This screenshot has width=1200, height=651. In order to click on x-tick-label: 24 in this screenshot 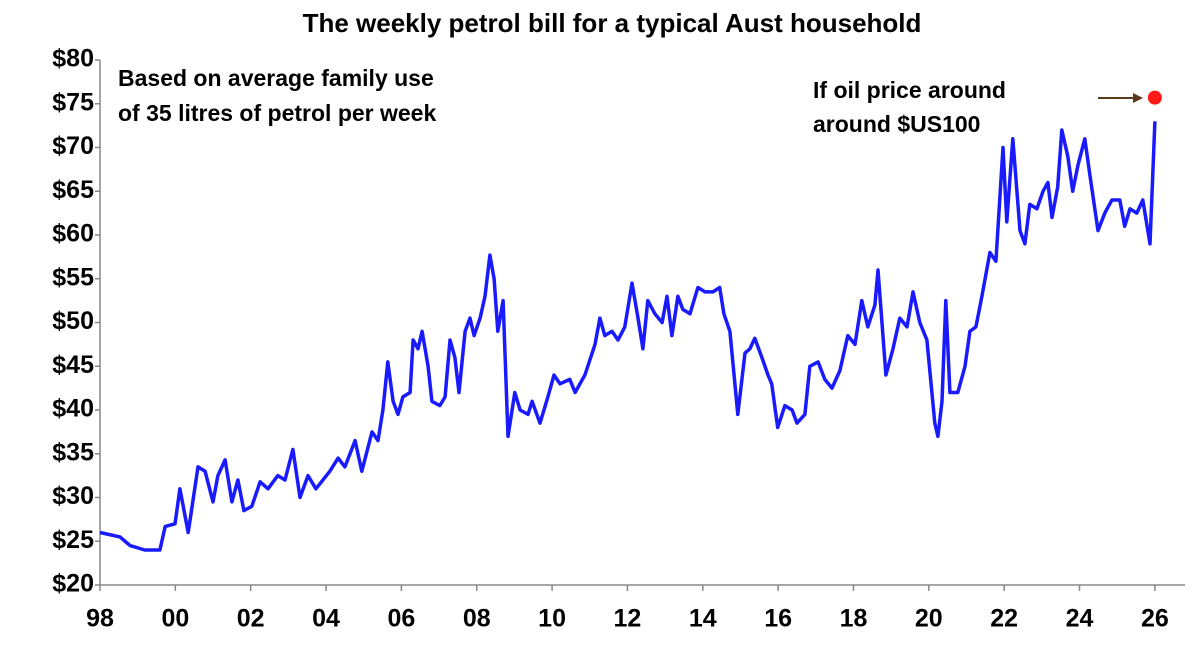, I will do `click(1080, 619)`.